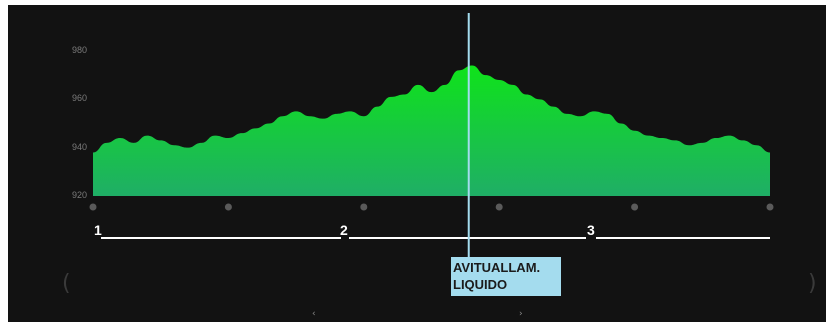 The height and width of the screenshot is (322, 836). Describe the element at coordinates (480, 284) in the screenshot. I see `marker-label-line2: LIQUIDO` at that location.